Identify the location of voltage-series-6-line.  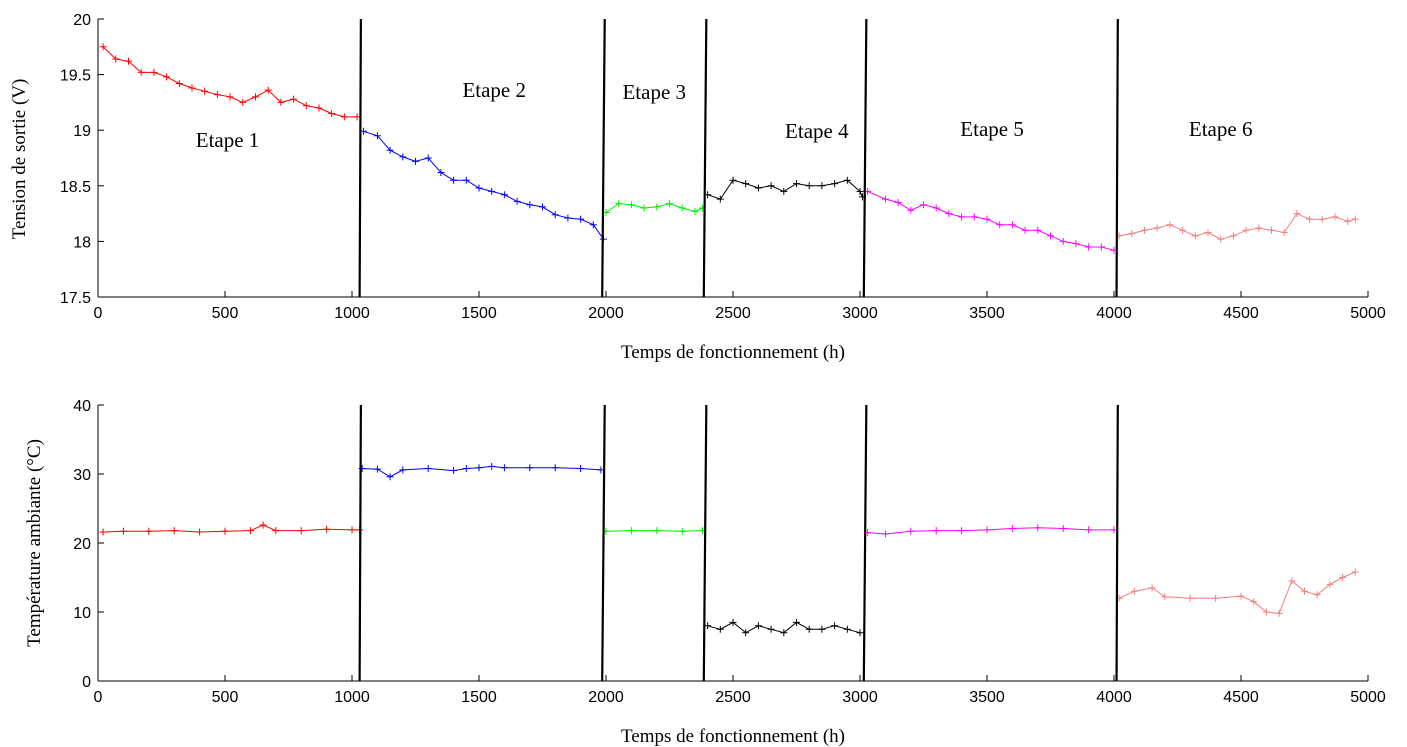
(1237, 226).